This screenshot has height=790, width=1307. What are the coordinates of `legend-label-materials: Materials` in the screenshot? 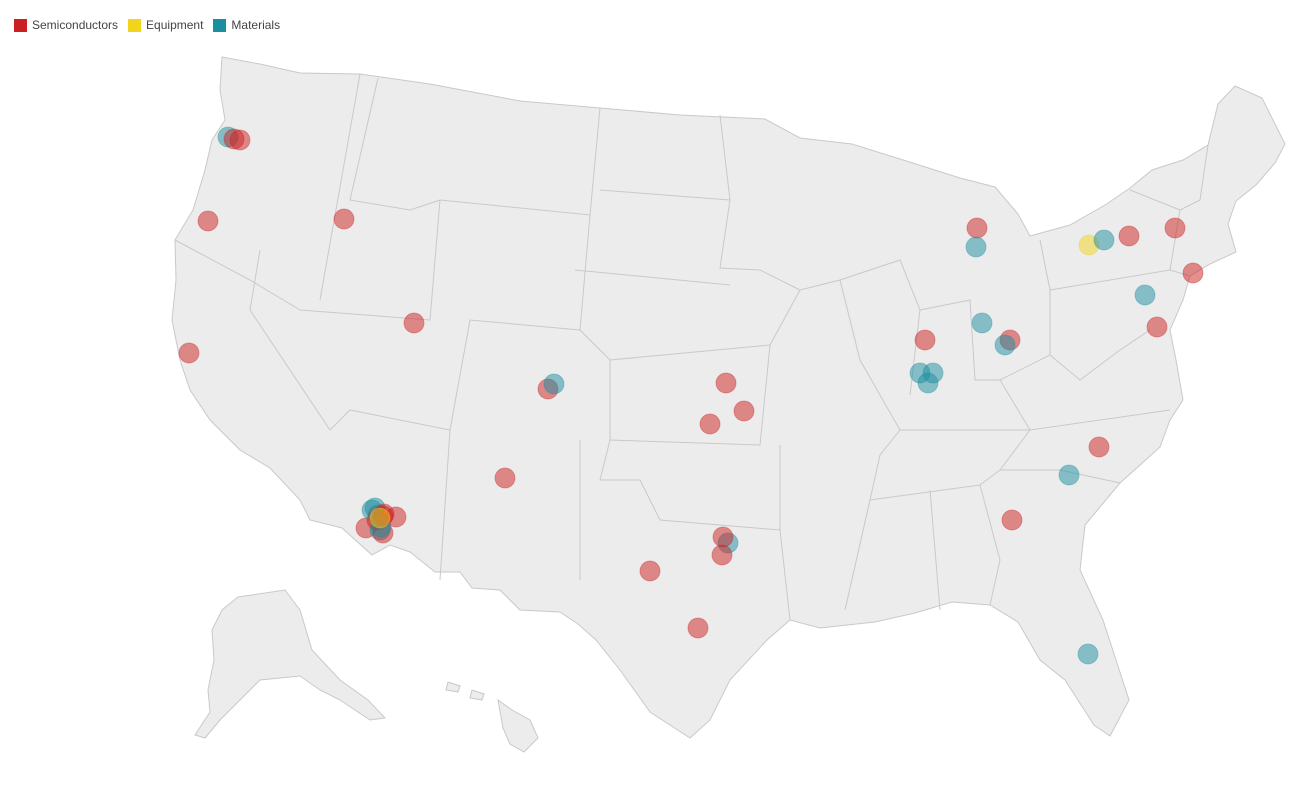 It's located at (256, 25).